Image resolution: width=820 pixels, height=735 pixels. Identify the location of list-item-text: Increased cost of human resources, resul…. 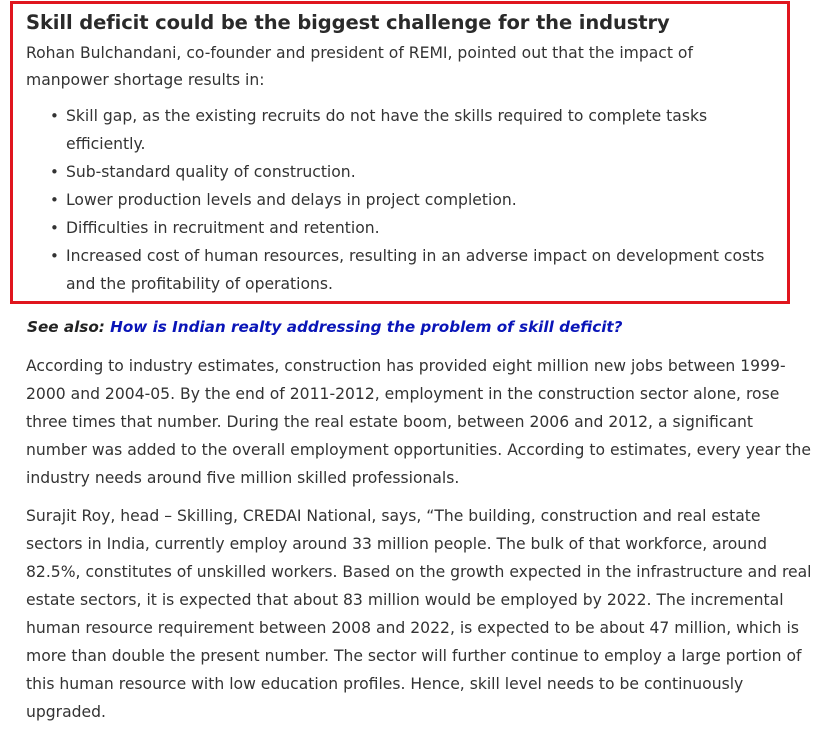
(415, 270).